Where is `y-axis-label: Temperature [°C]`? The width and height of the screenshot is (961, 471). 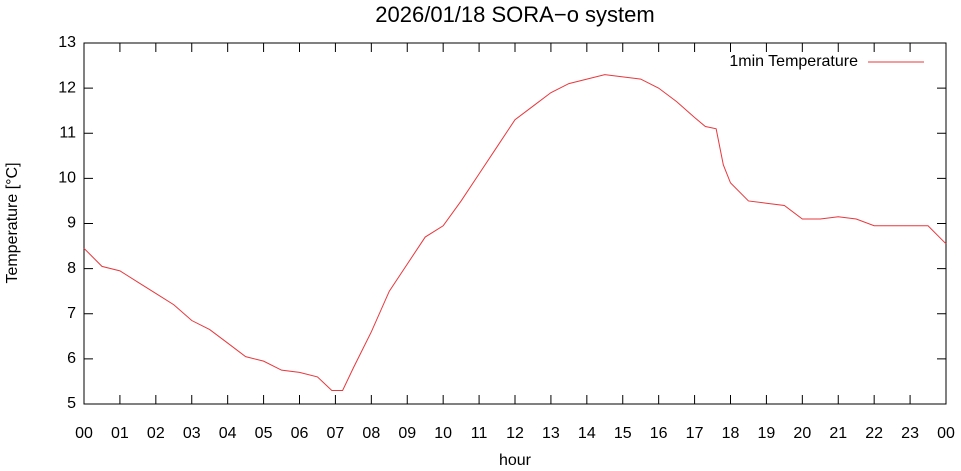 y-axis-label: Temperature [°C] is located at coordinates (12, 222).